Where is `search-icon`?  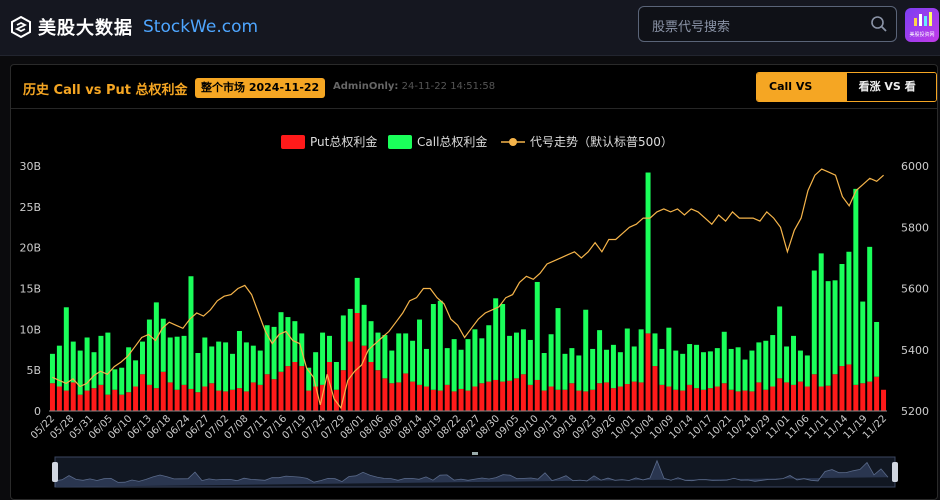 search-icon is located at coordinates (879, 24).